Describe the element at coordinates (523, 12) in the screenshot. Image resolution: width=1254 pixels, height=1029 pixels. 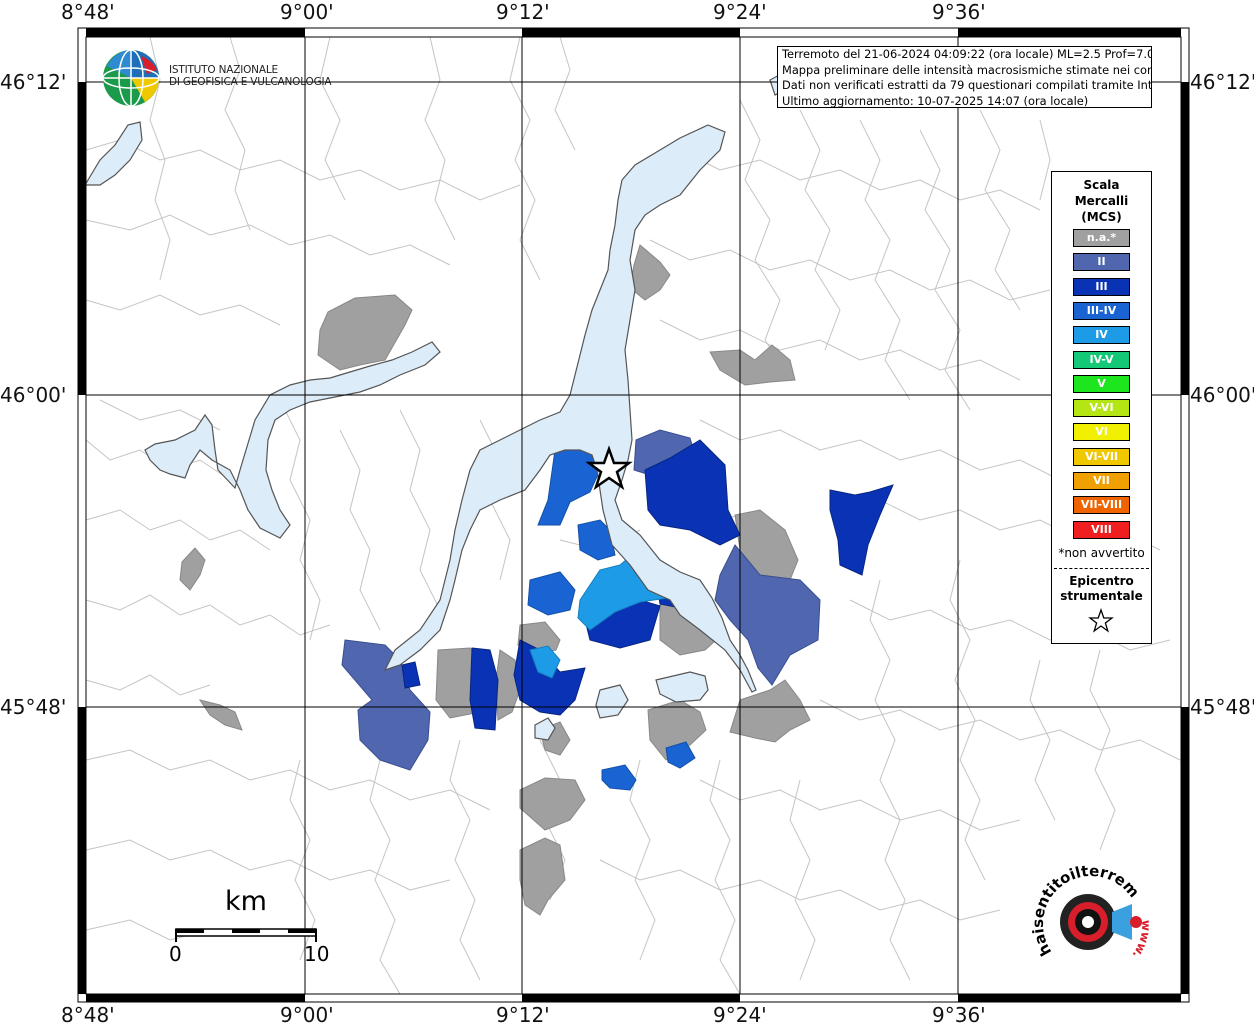
I see `lon-label-top-3: 9°12'` at that location.